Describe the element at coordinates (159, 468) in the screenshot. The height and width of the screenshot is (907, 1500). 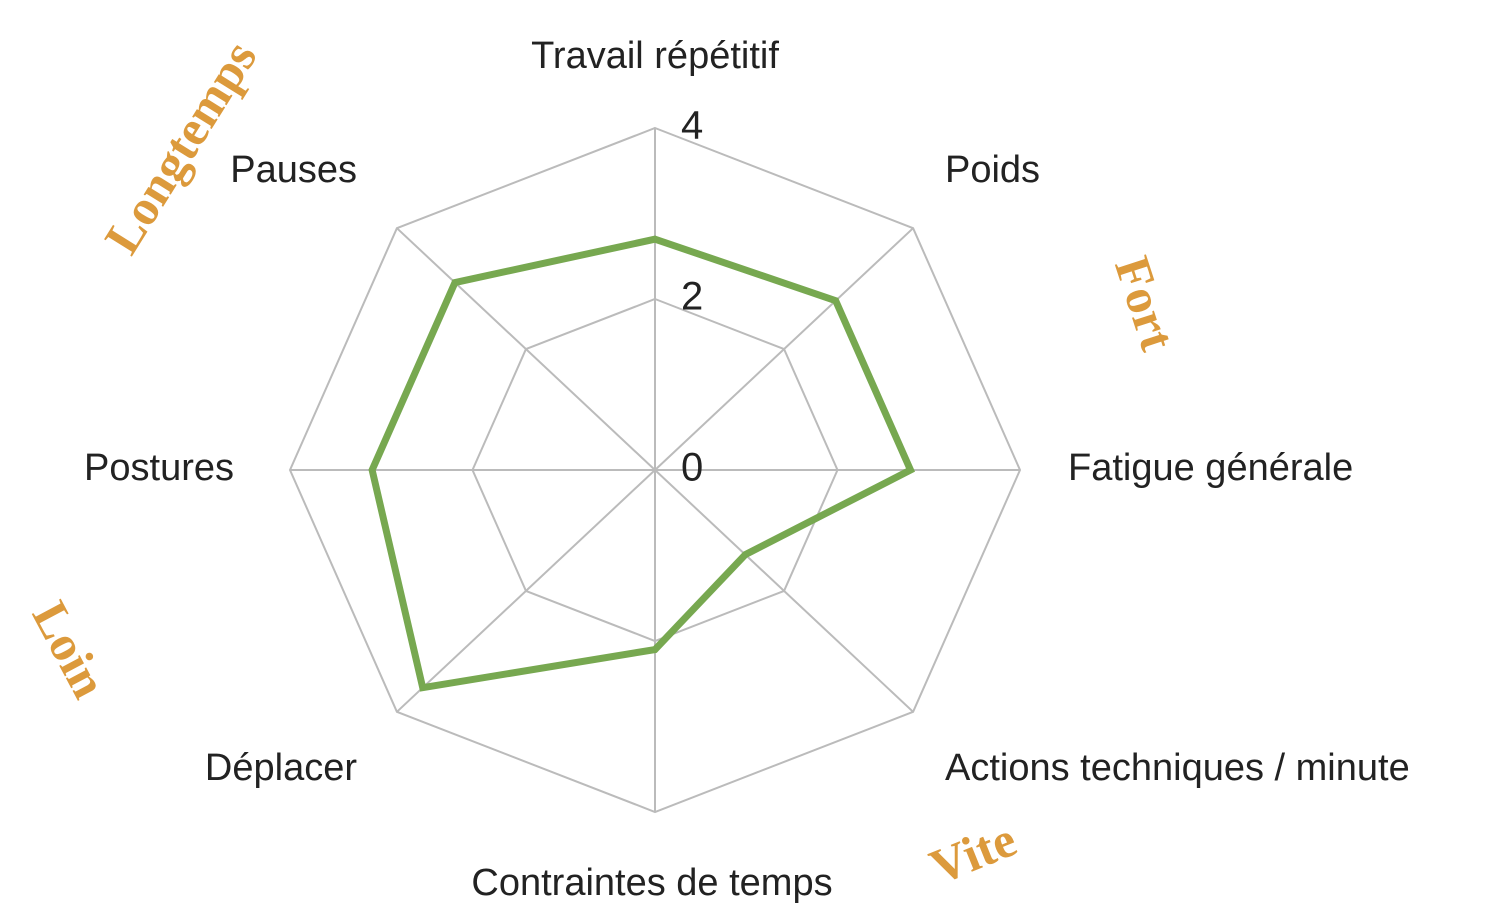
I see `category-label: Postures` at that location.